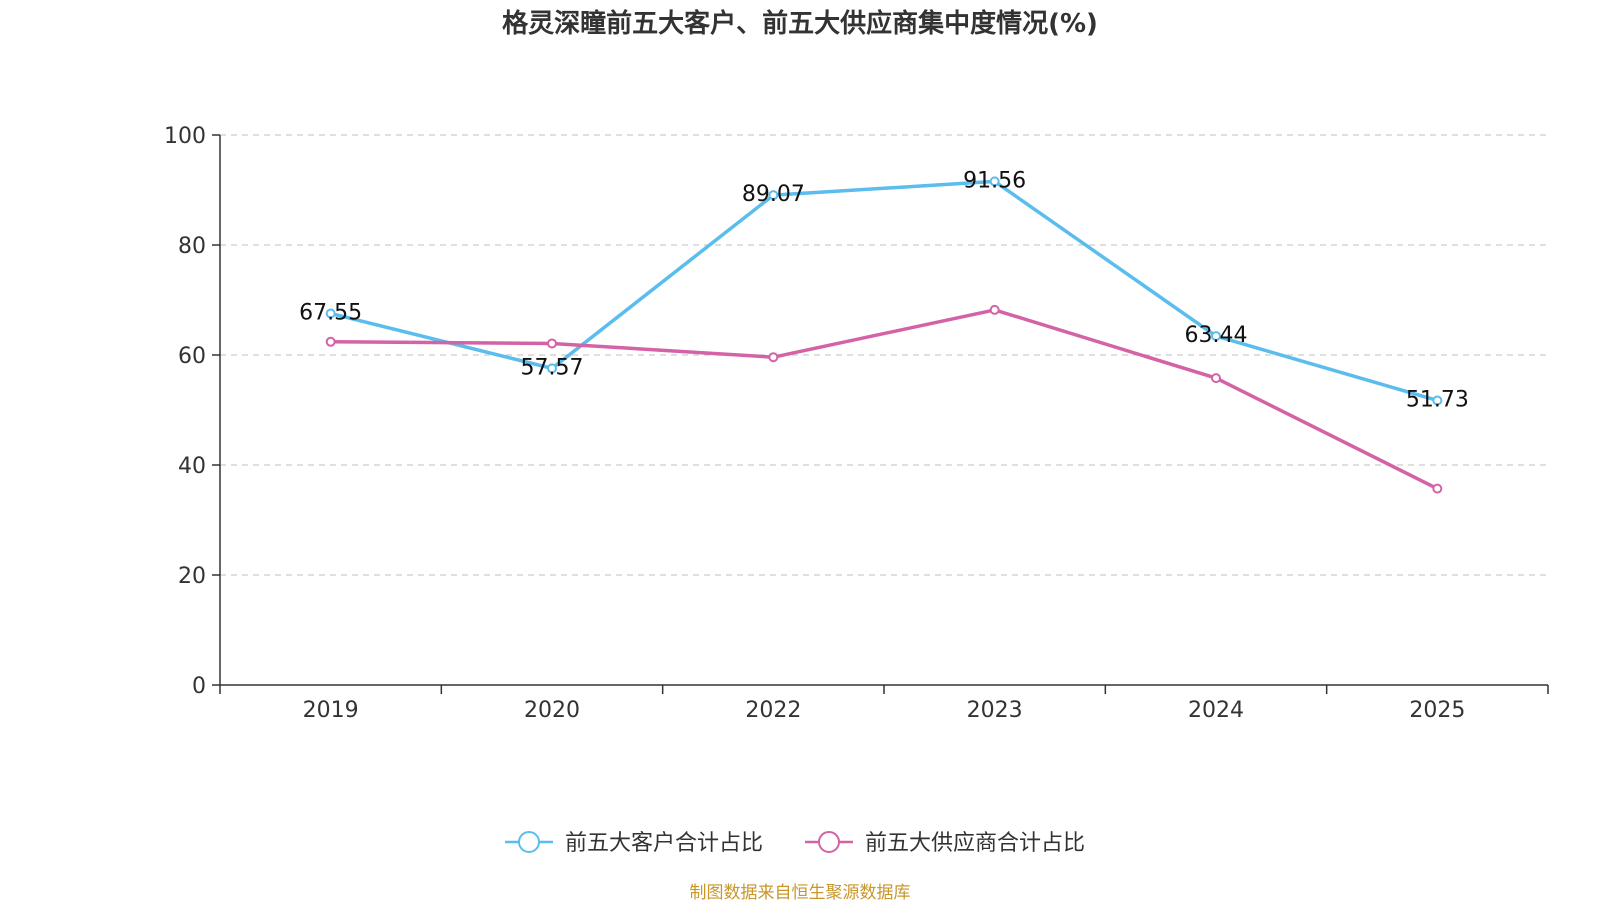  I want to click on x-tick-label: 2023, so click(995, 710).